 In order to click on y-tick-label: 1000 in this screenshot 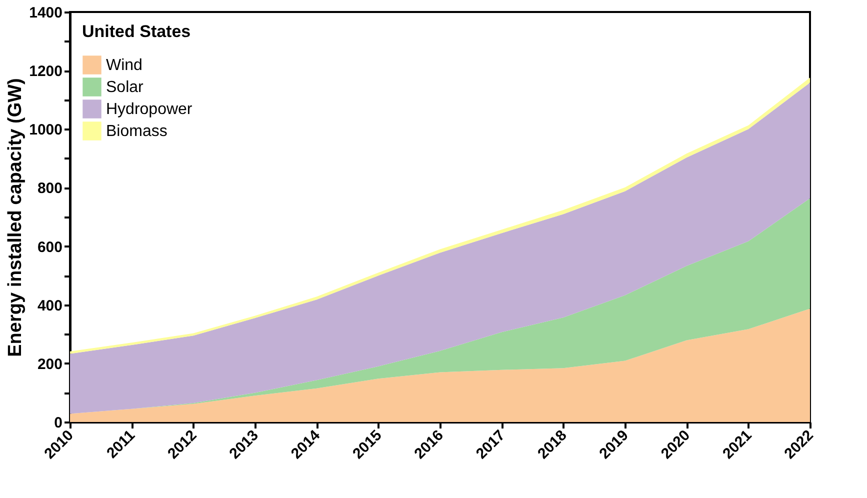, I will do `click(45, 130)`.